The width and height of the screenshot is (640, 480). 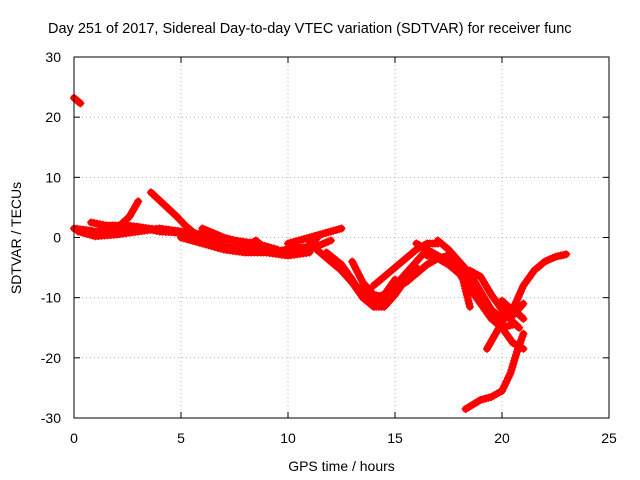 I want to click on y-axis-label: SDTVAR / TECUs, so click(x=16, y=238).